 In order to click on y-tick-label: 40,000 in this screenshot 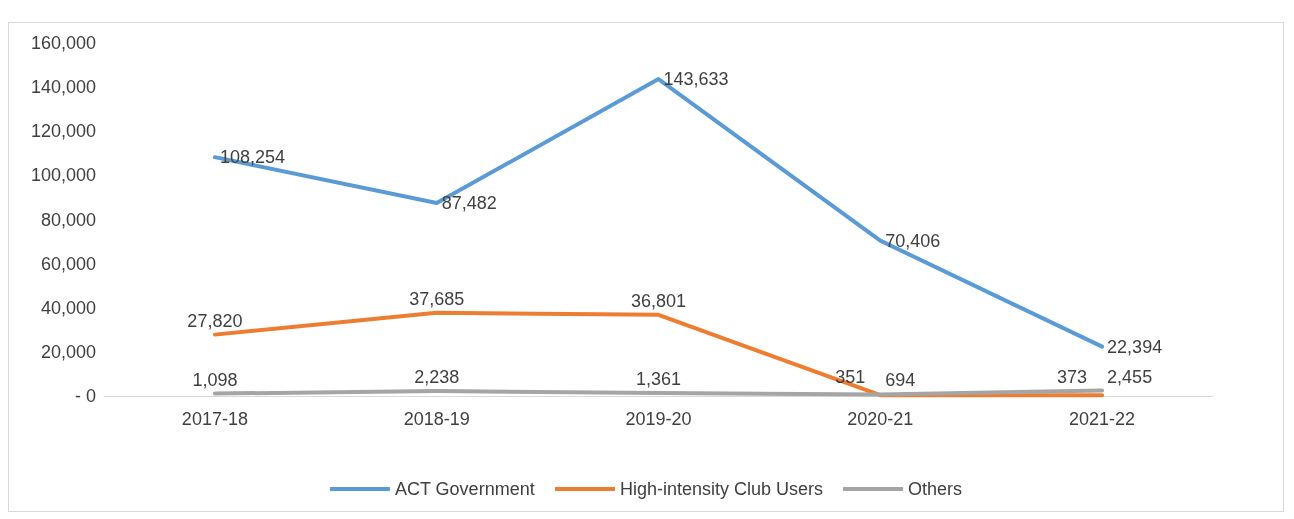, I will do `click(68, 307)`.